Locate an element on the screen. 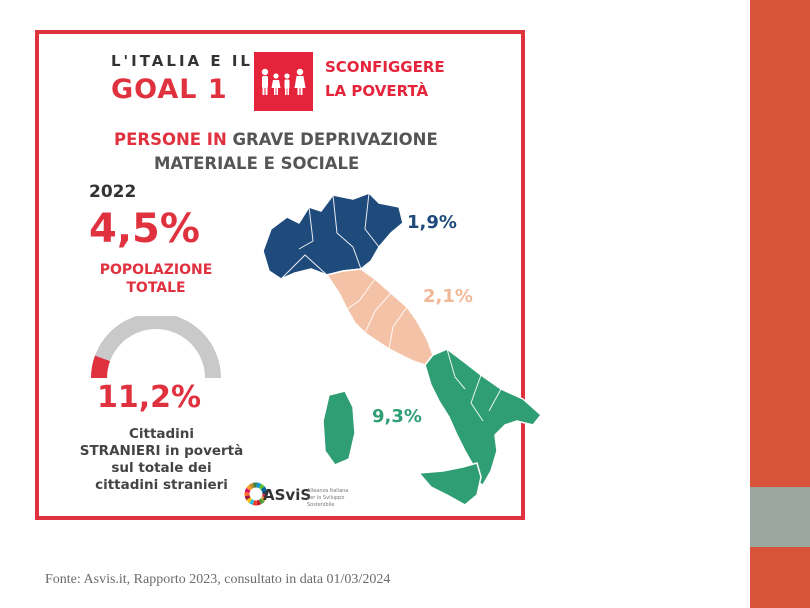 The height and width of the screenshot is (608, 810). map-sardinia is located at coordinates (339, 428).